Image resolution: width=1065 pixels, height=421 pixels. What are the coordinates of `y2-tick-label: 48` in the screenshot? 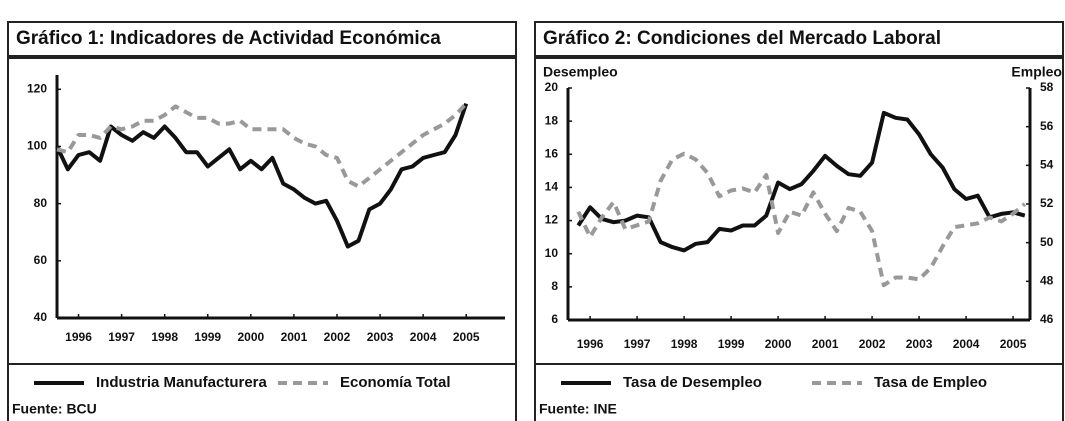 It's located at (1047, 281).